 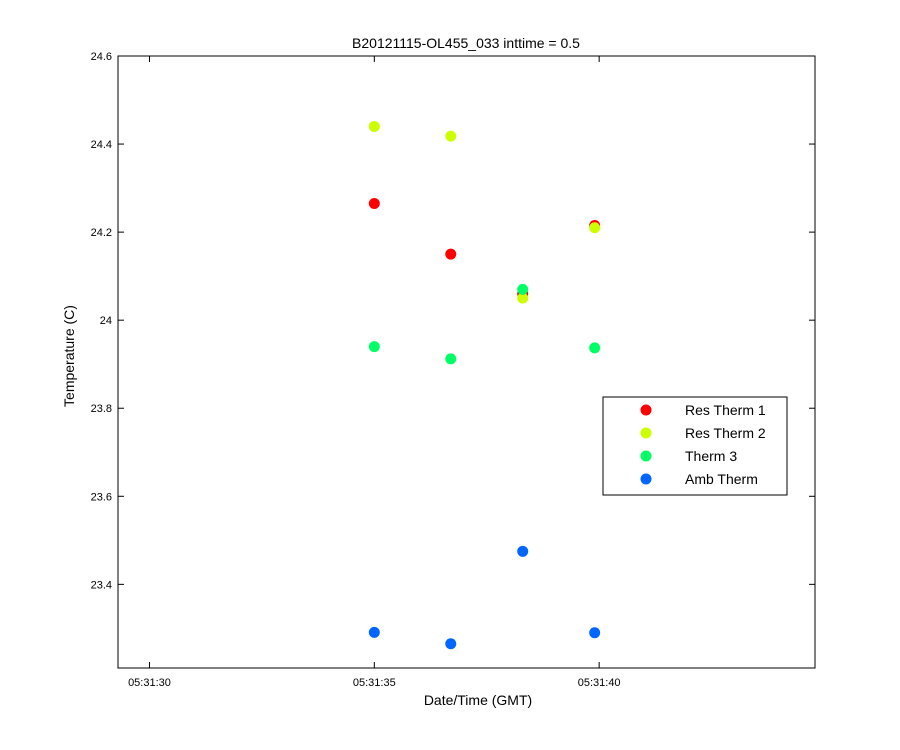 What do you see at coordinates (374, 683) in the screenshot?
I see `x-tick-label: 05:31:35` at bounding box center [374, 683].